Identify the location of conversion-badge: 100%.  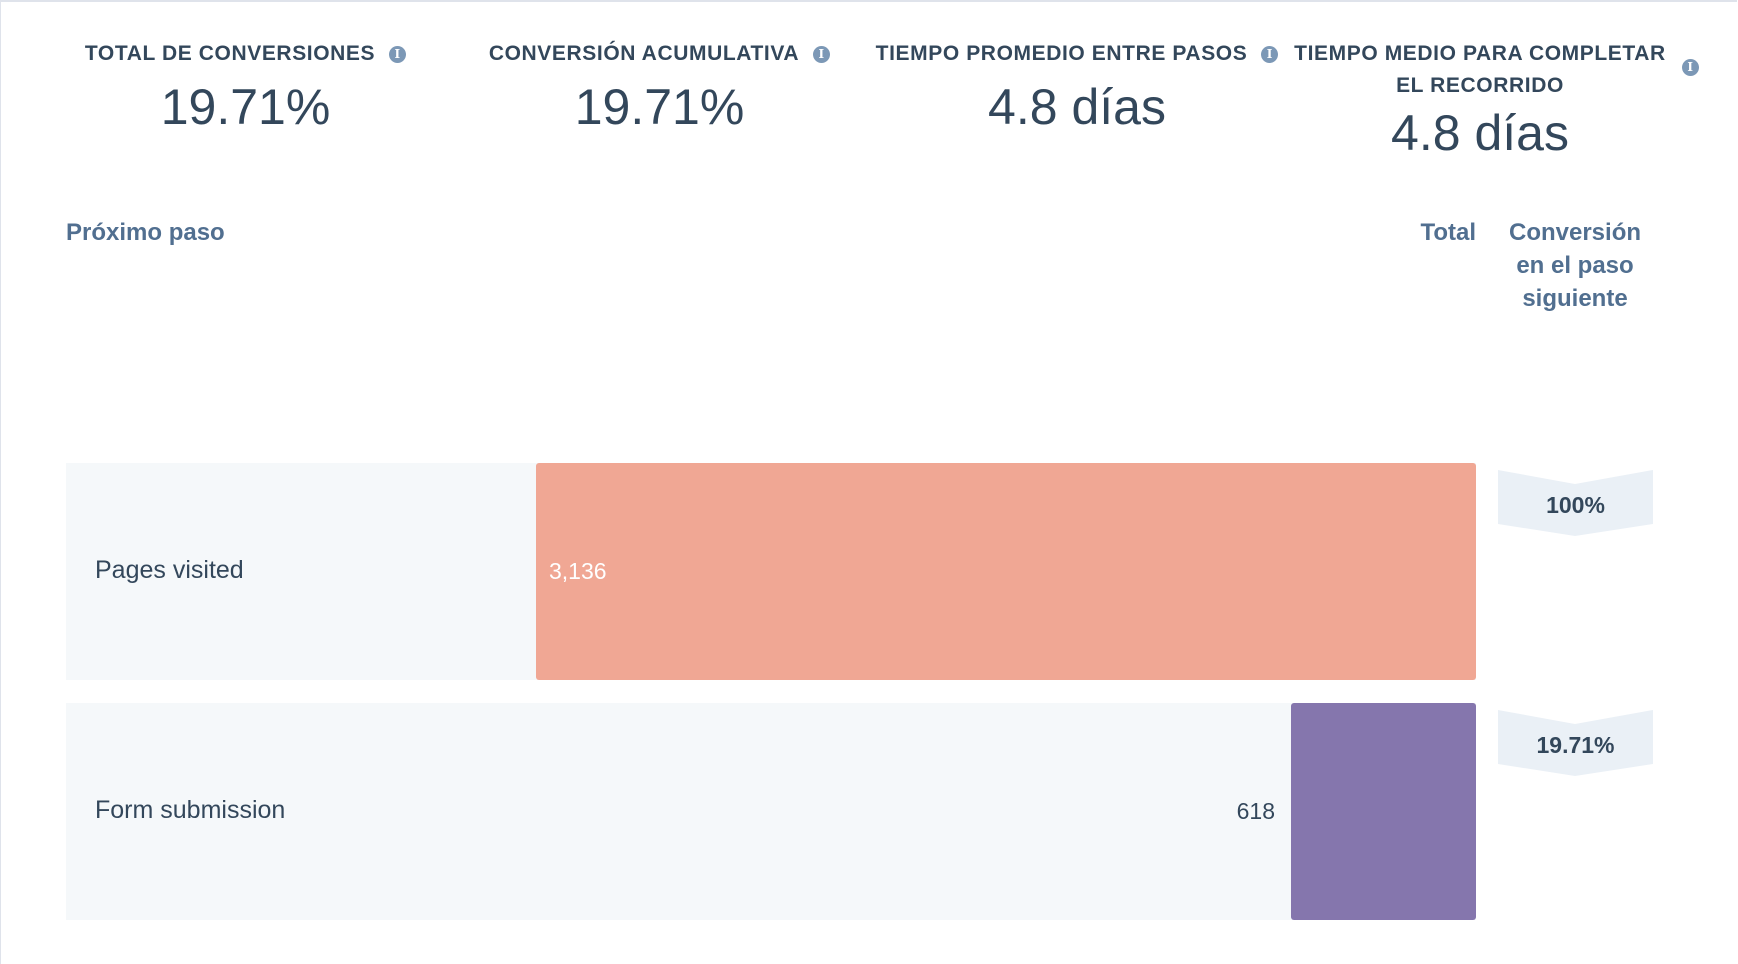
(1575, 505).